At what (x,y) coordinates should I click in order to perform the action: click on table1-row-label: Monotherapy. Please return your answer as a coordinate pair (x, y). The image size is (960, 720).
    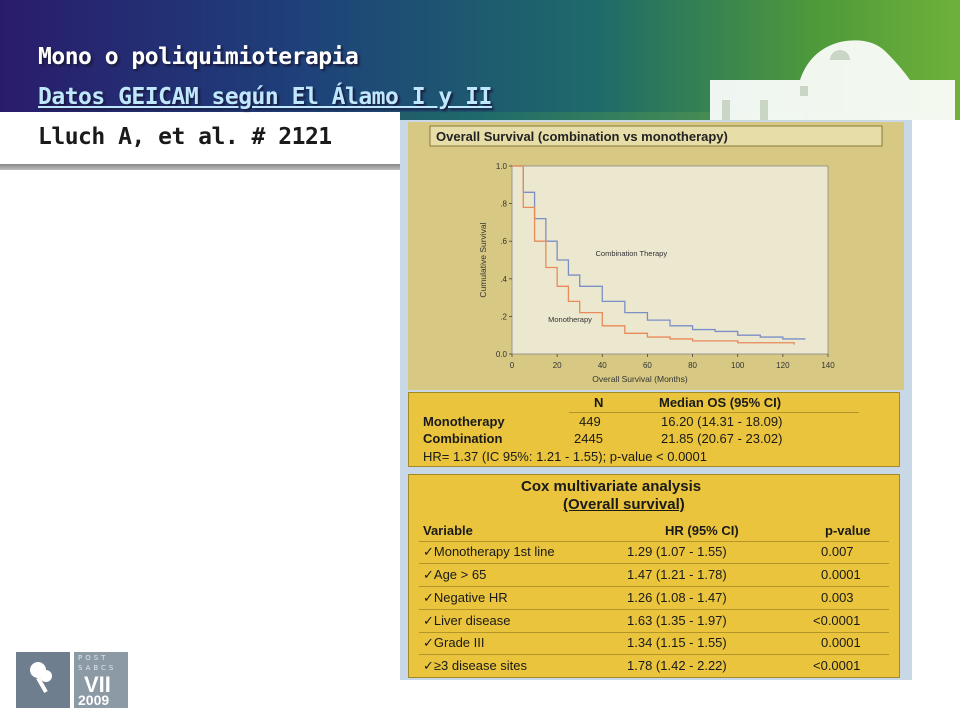
    Looking at the image, I should click on (464, 421).